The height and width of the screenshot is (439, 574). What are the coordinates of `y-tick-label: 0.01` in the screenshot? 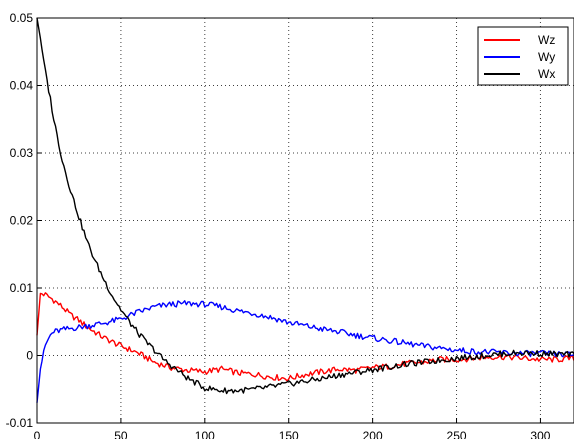 It's located at (22, 288).